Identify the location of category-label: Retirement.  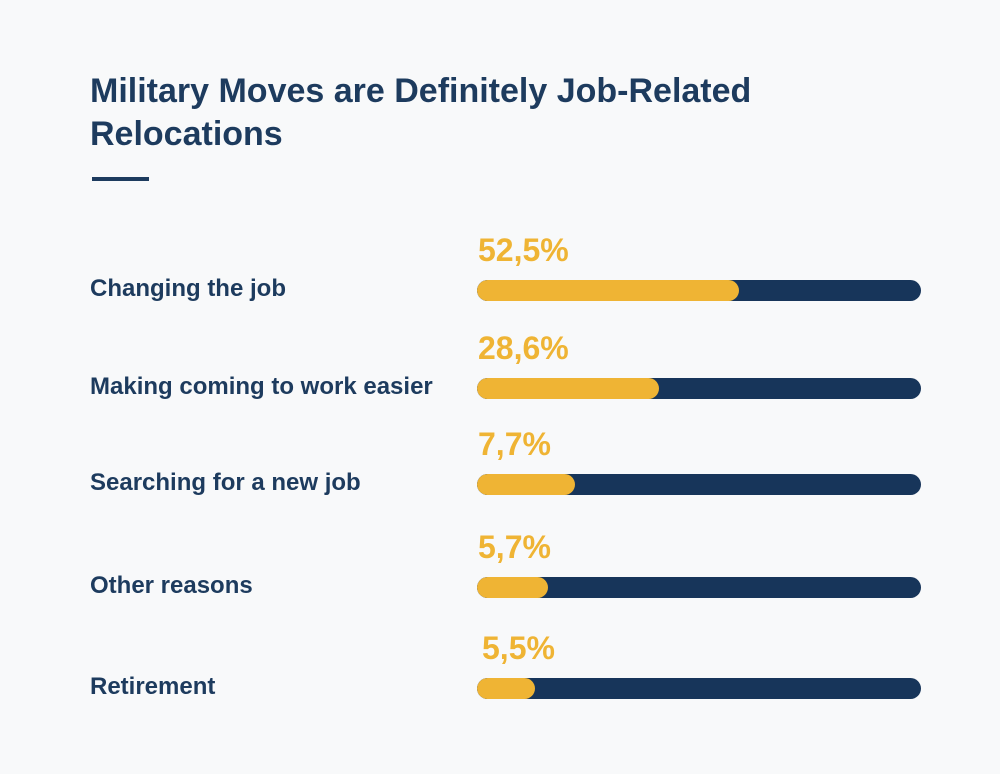
(153, 686).